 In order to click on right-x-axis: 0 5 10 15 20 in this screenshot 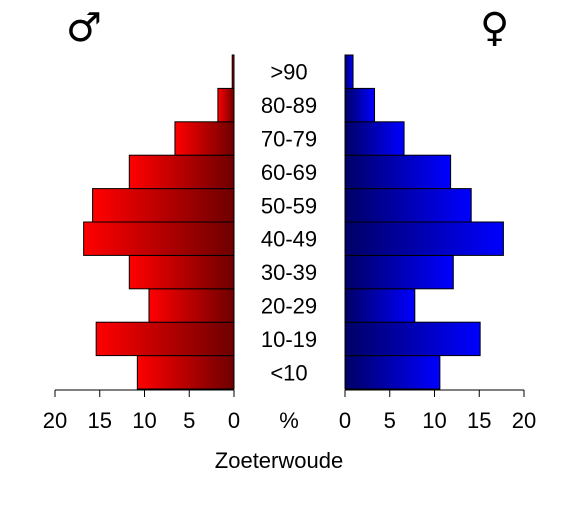, I will do `click(437, 411)`.